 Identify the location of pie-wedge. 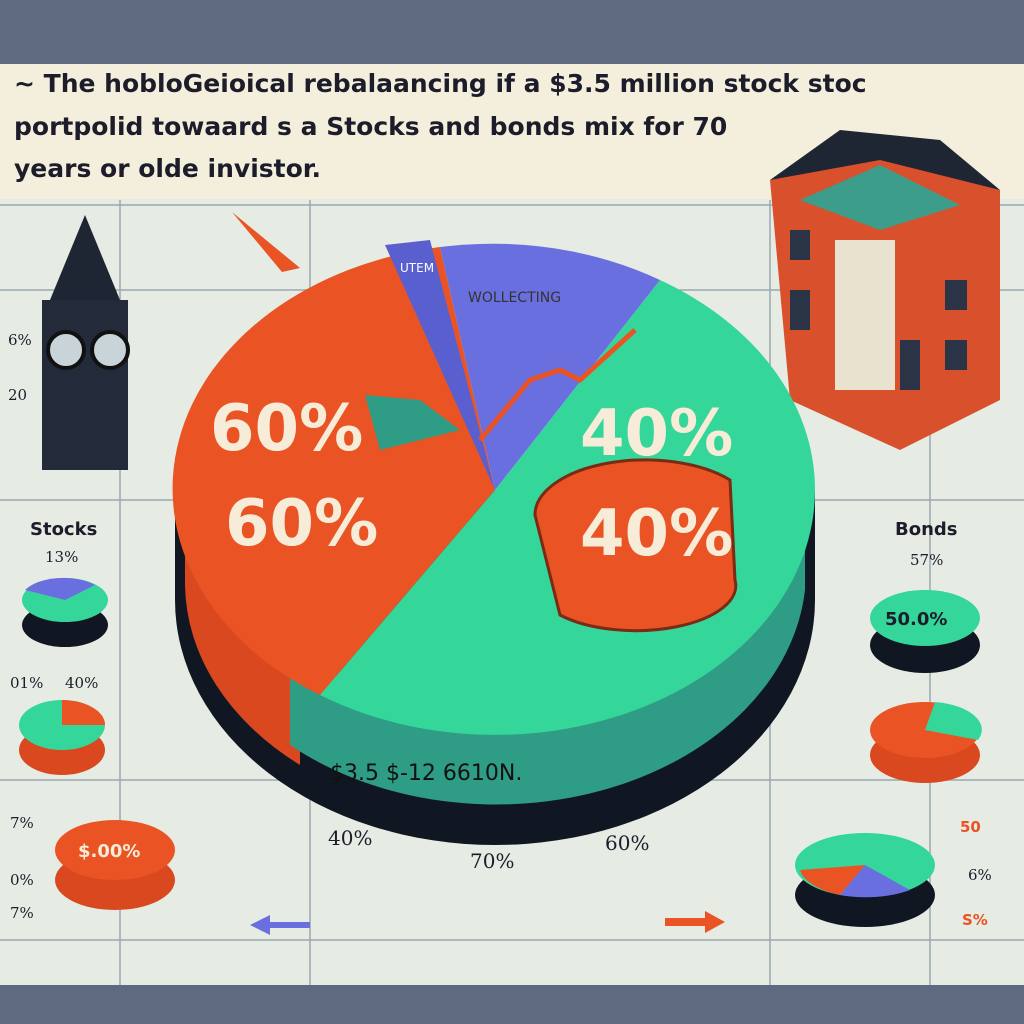
(440, 365).